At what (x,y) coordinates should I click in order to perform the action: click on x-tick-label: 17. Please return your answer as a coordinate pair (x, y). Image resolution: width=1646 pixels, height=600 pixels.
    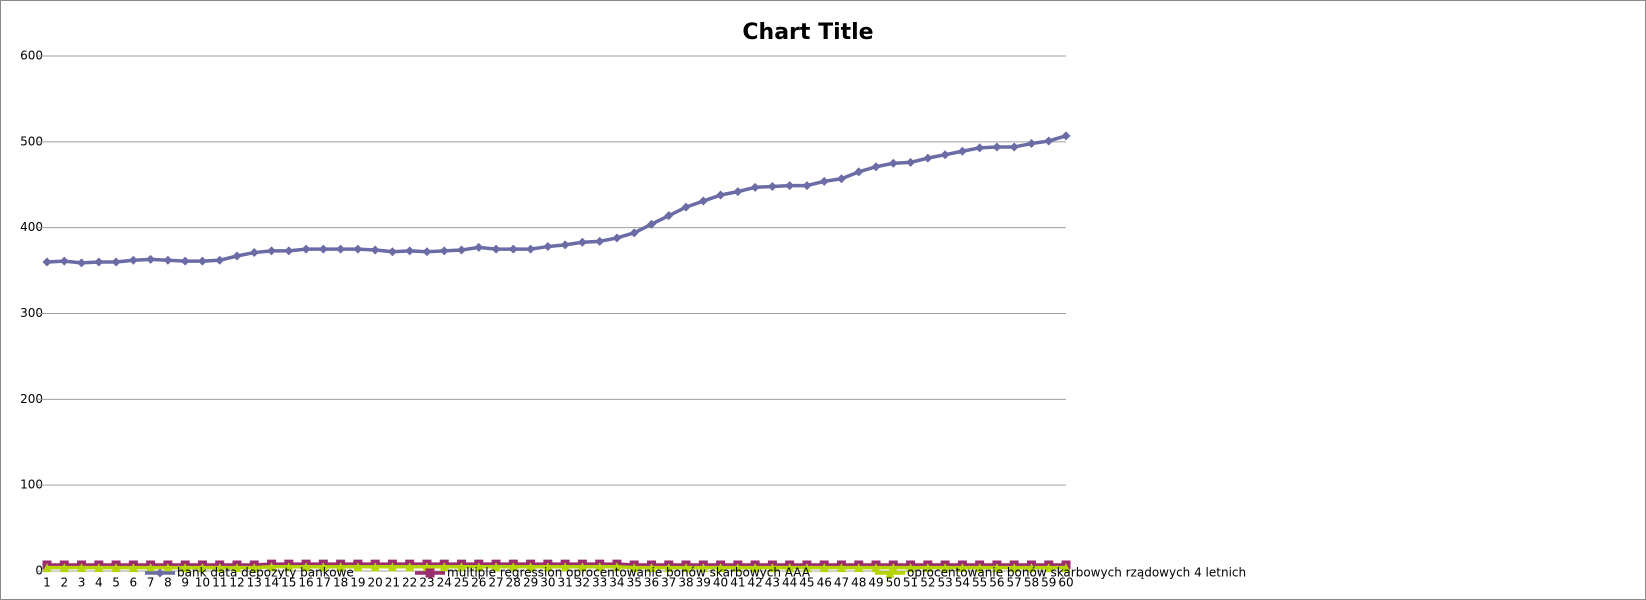
    Looking at the image, I should click on (323, 583).